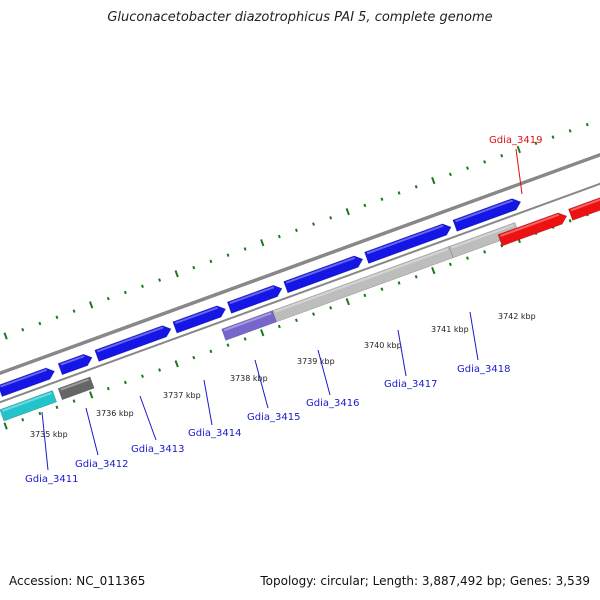 Image resolution: width=600 pixels, height=600 pixels. I want to click on gene-label: Gdia_3415, so click(273, 417).